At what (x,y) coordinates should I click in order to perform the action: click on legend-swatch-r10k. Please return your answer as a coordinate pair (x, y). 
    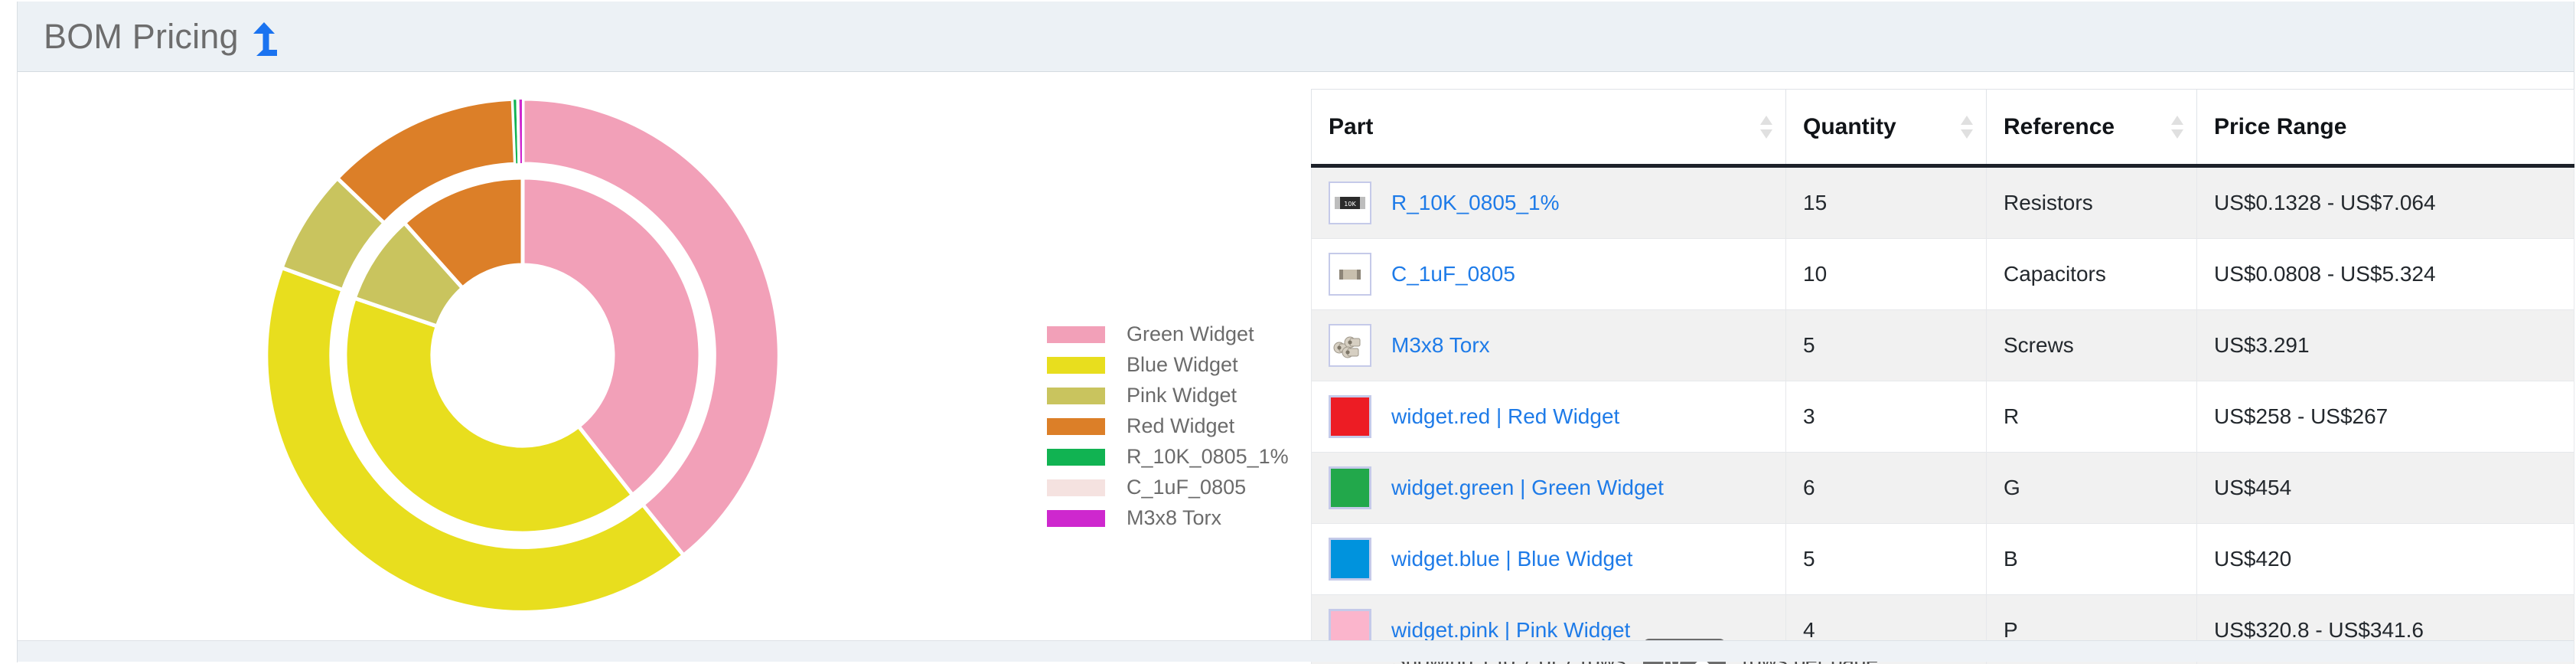
    Looking at the image, I should click on (1076, 457).